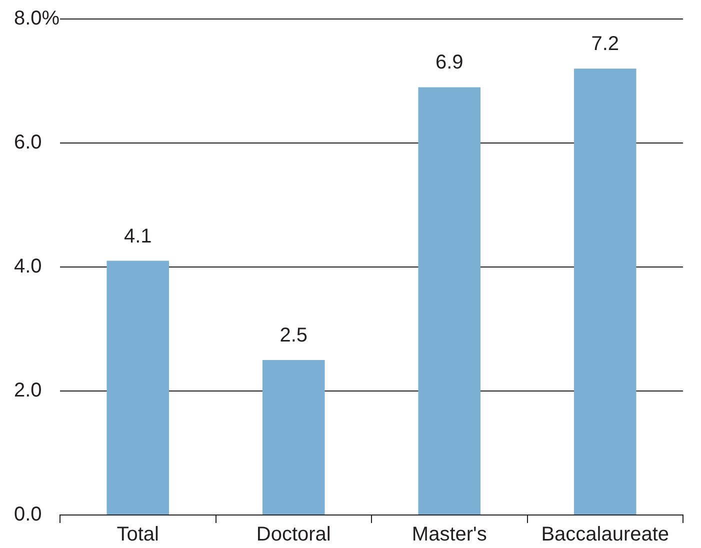 The image size is (701, 548). Describe the element at coordinates (28, 267) in the screenshot. I see `y-tick-label: 4.0` at that location.